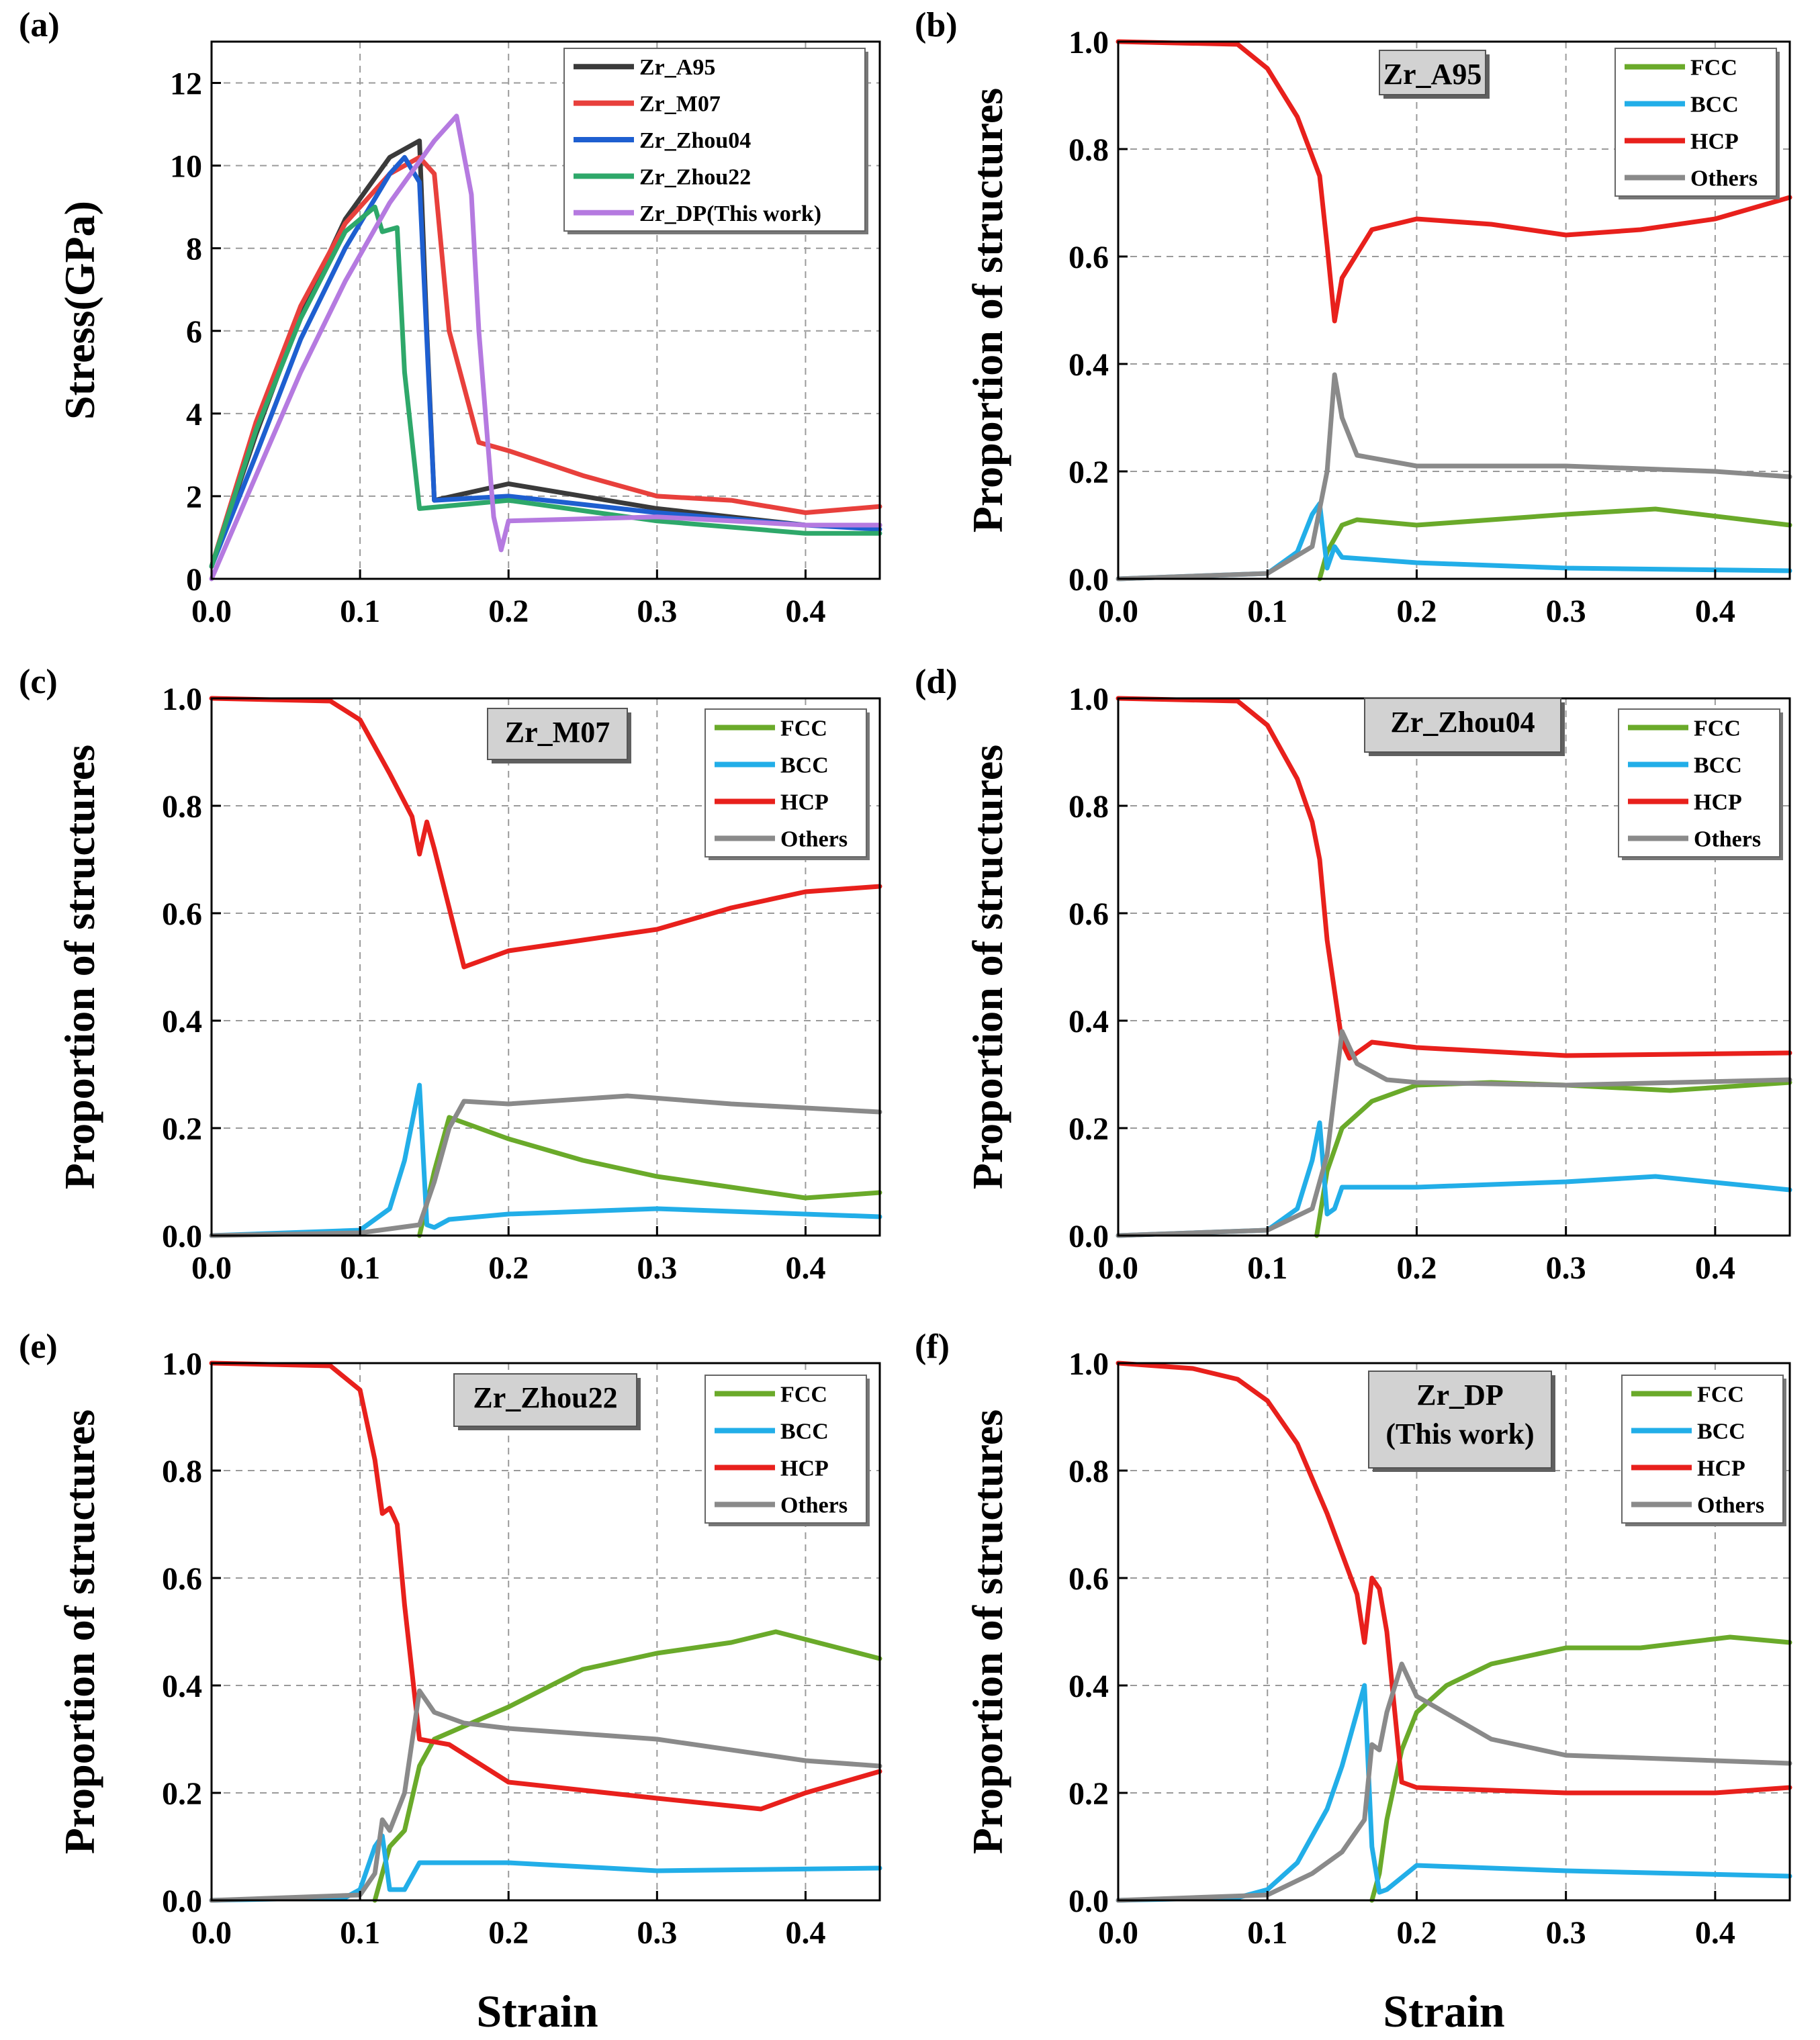  I want to click on series-line-zr-dp-this-work-, so click(545, 347).